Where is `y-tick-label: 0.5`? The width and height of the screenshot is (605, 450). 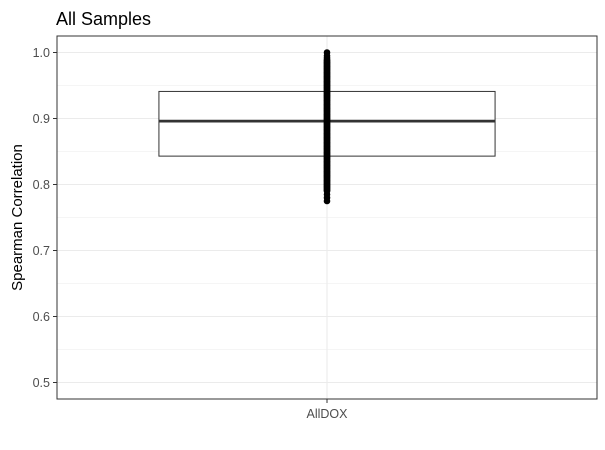
y-tick-label: 0.5 is located at coordinates (41, 383).